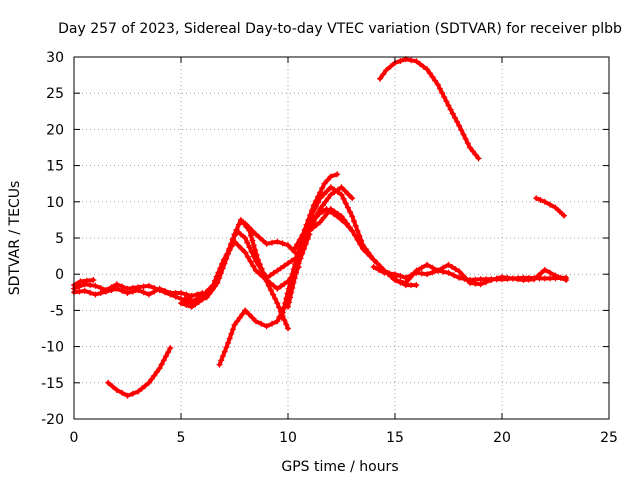  What do you see at coordinates (59, 275) in the screenshot?
I see `y-tick-label: 0` at bounding box center [59, 275].